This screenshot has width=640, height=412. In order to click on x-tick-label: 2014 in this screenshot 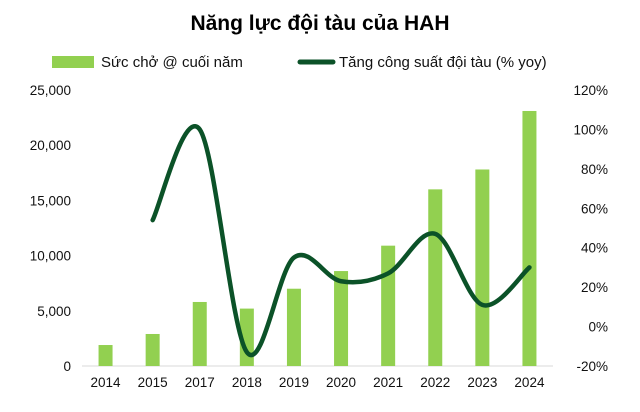, I will do `click(106, 382)`.